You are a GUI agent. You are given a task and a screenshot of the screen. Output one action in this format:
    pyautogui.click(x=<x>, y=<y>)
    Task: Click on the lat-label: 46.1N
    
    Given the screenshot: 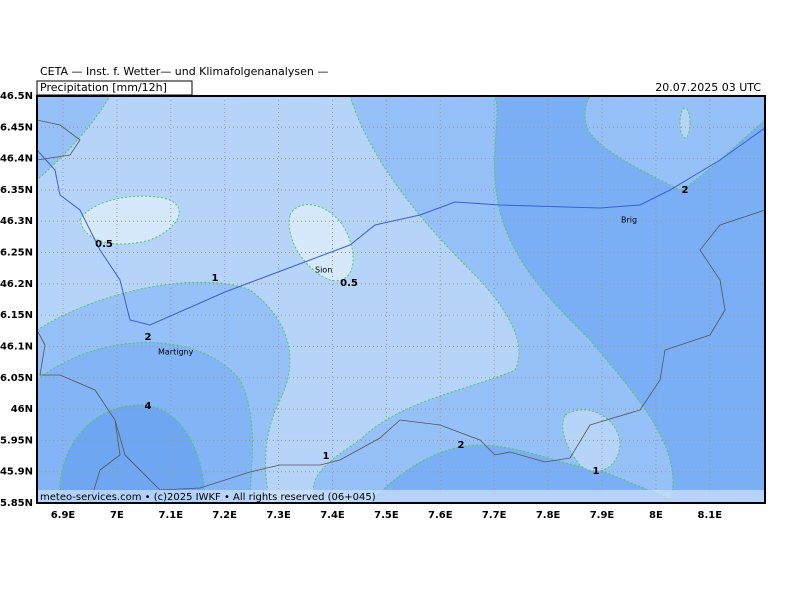 What is the action you would take?
    pyautogui.click(x=16, y=346)
    